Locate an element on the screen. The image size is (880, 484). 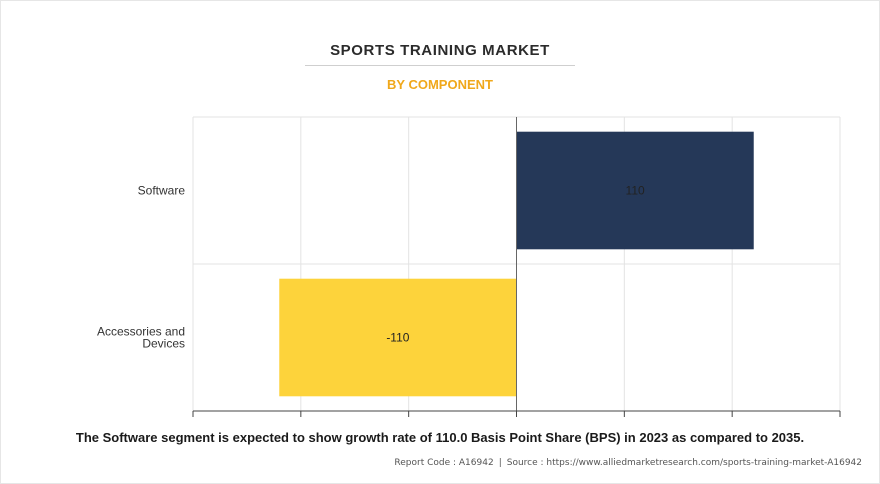
category-label: Accessories and Devices is located at coordinates (141, 338).